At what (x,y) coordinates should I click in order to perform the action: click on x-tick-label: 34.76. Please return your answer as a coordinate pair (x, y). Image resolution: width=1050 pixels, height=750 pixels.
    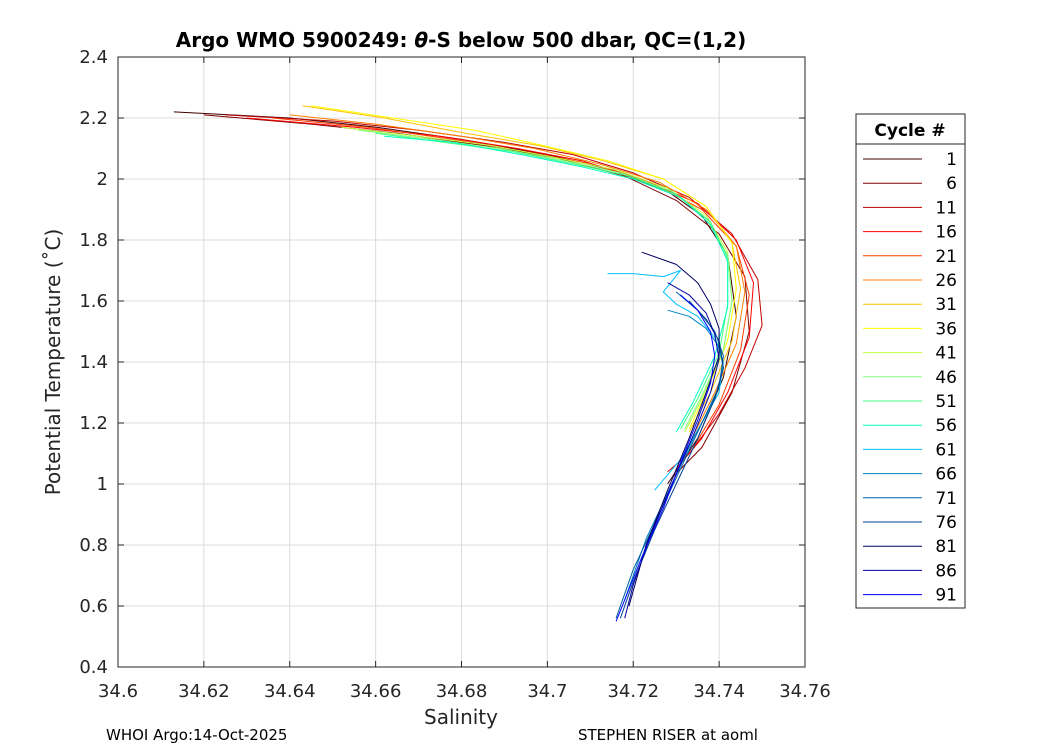
    Looking at the image, I should click on (805, 691).